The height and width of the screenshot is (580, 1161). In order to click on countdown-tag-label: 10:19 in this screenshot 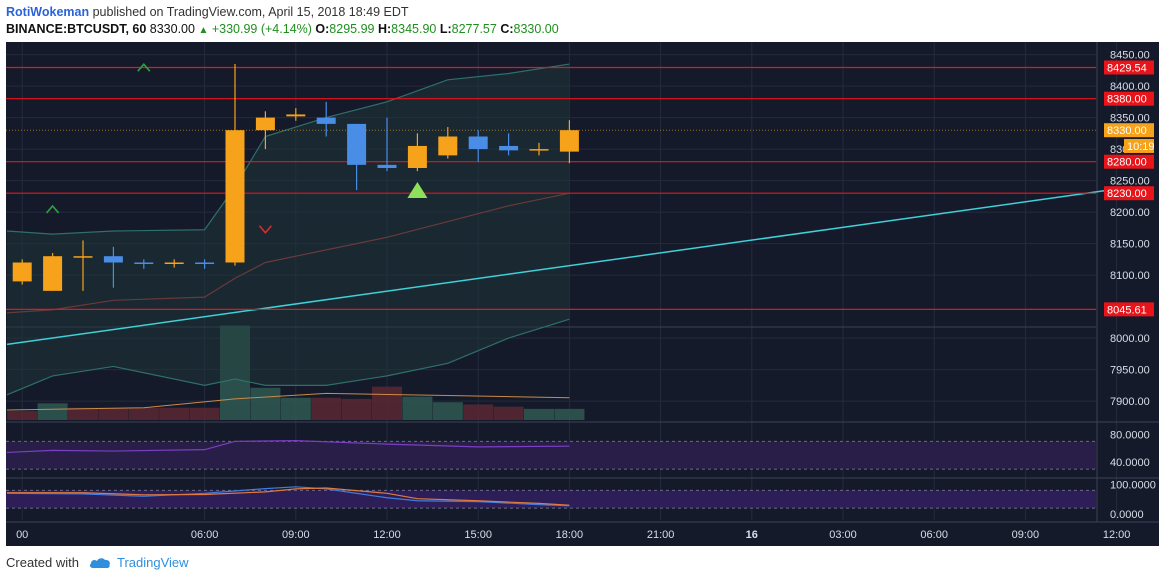, I will do `click(1141, 147)`.